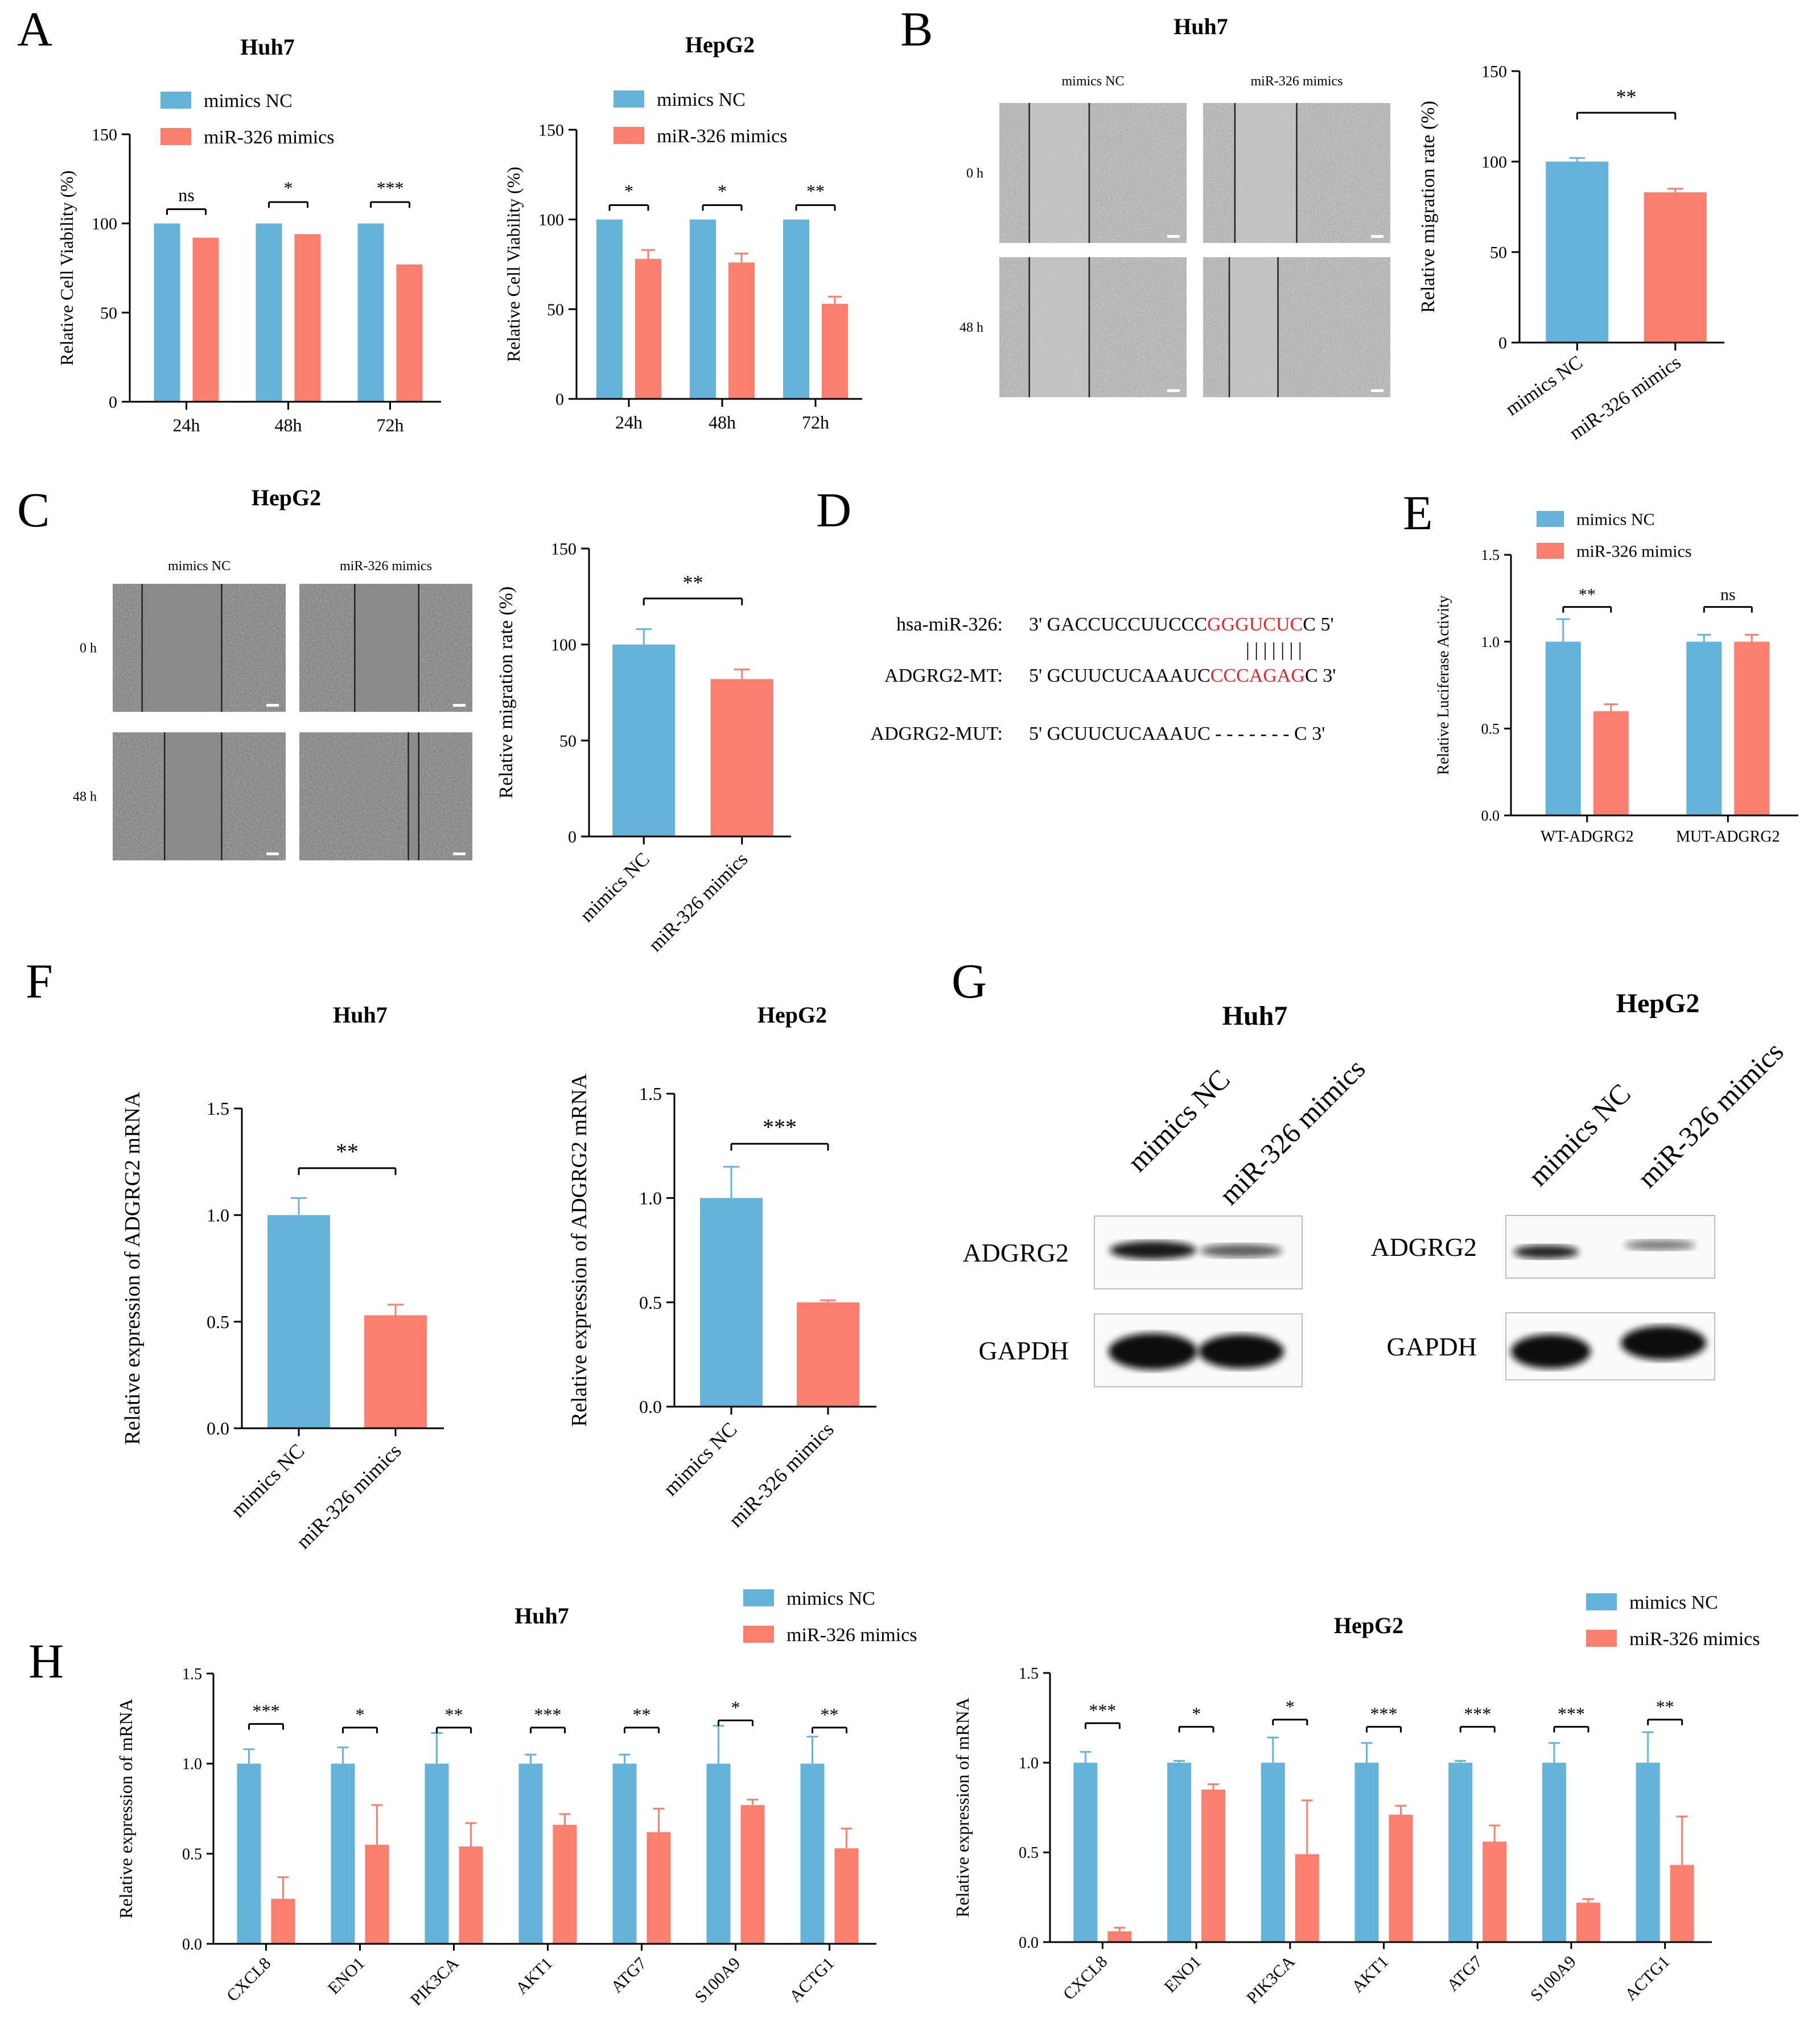 This screenshot has width=1820, height=2036. What do you see at coordinates (579, 1250) in the screenshot?
I see `y-axis-label: Relative expression of ADGRG2 mRNA` at bounding box center [579, 1250].